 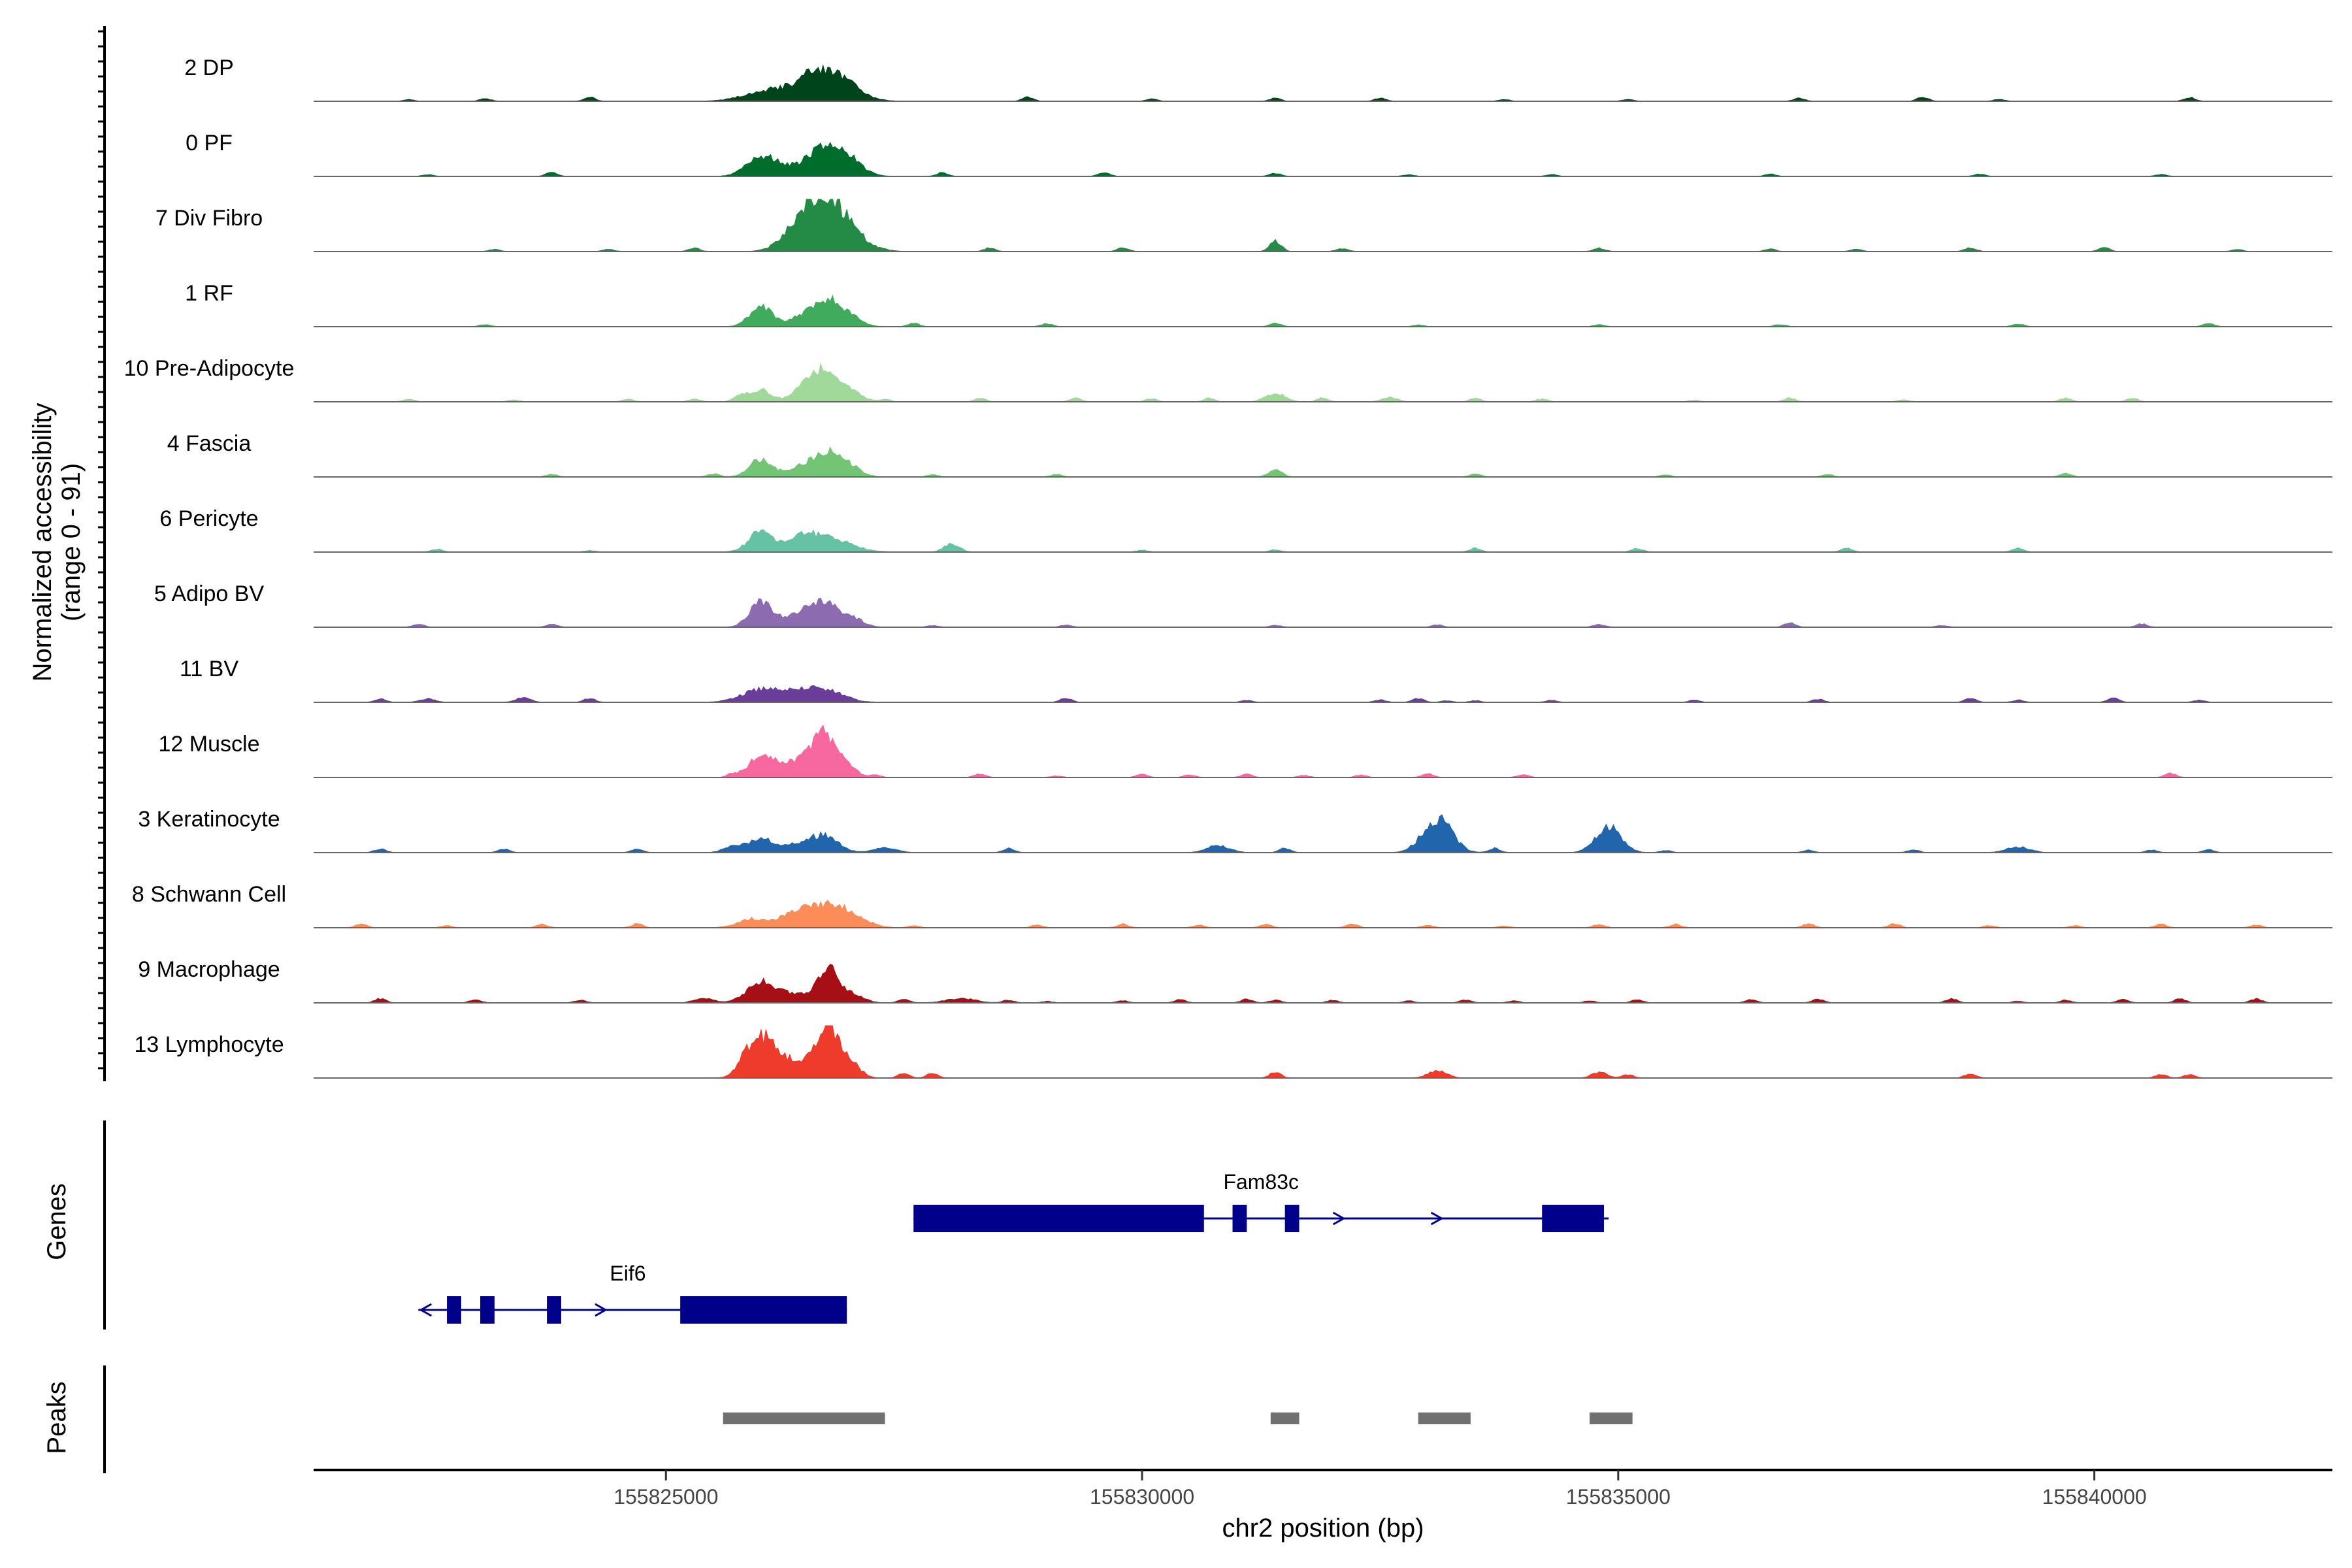 What do you see at coordinates (209, 593) in the screenshot?
I see `track-label: 5 Adipo BV` at bounding box center [209, 593].